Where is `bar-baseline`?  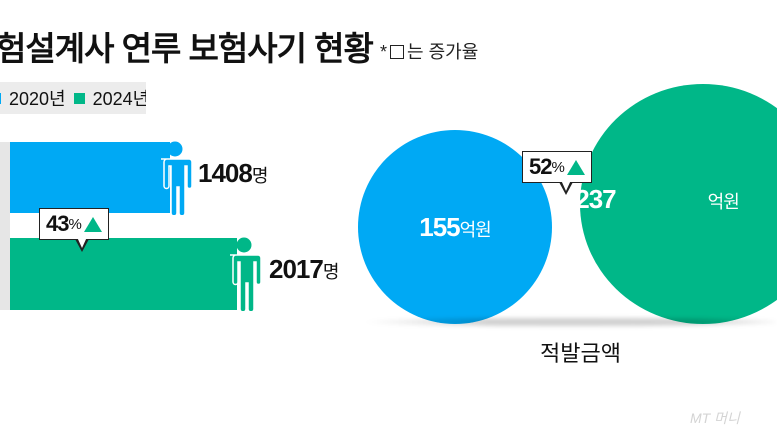 bar-baseline is located at coordinates (5, 226).